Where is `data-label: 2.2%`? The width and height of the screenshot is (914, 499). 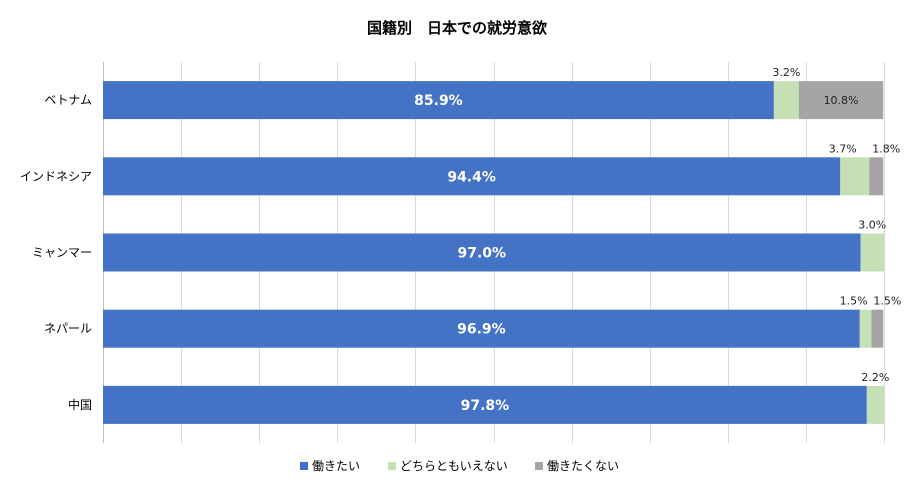 data-label: 2.2% is located at coordinates (875, 377).